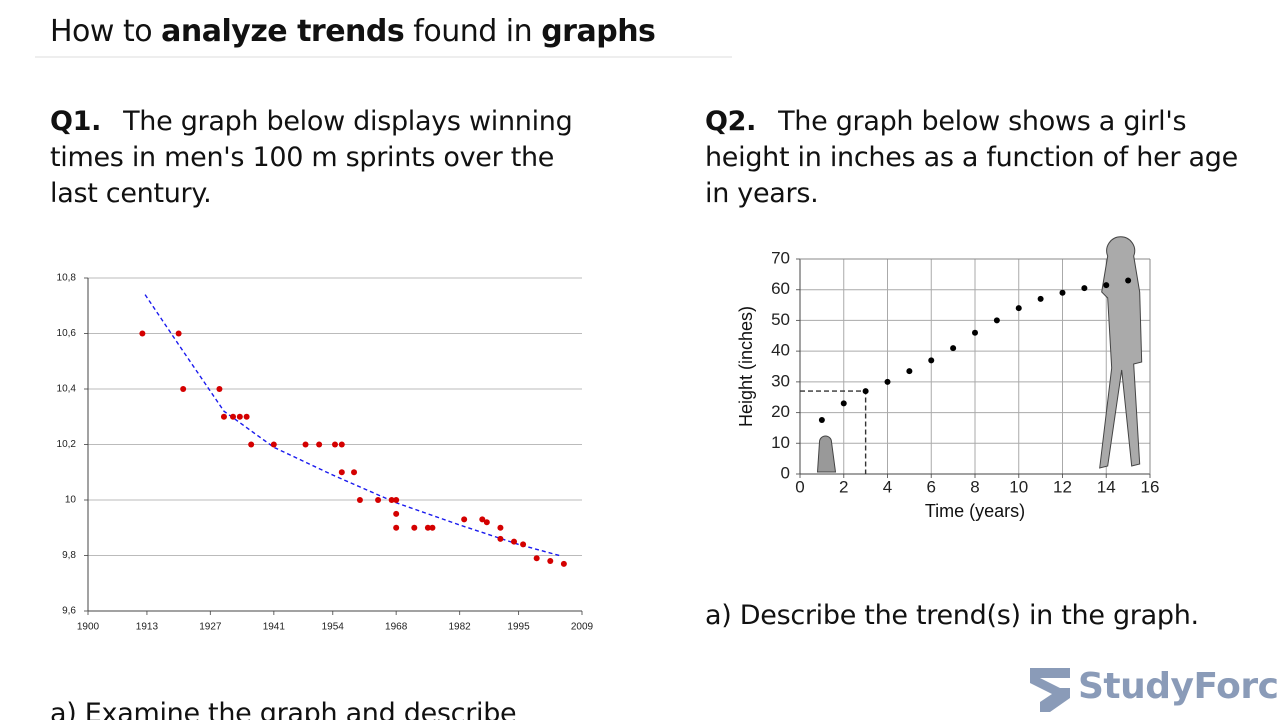 This screenshot has height=720, width=1280. I want to click on x-tick-label: 12, so click(1062, 486).